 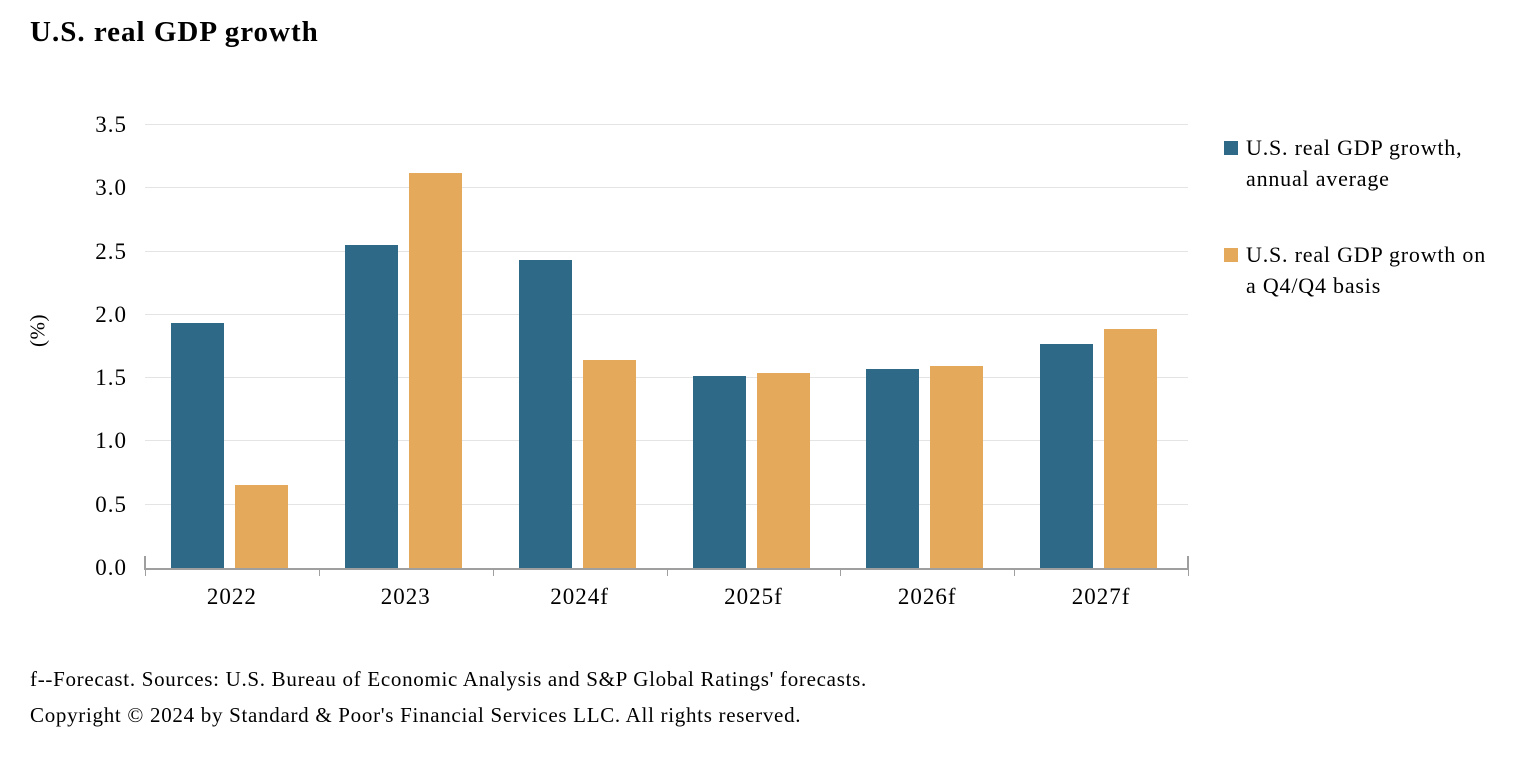 I want to click on gridline-2.0, so click(x=666, y=314).